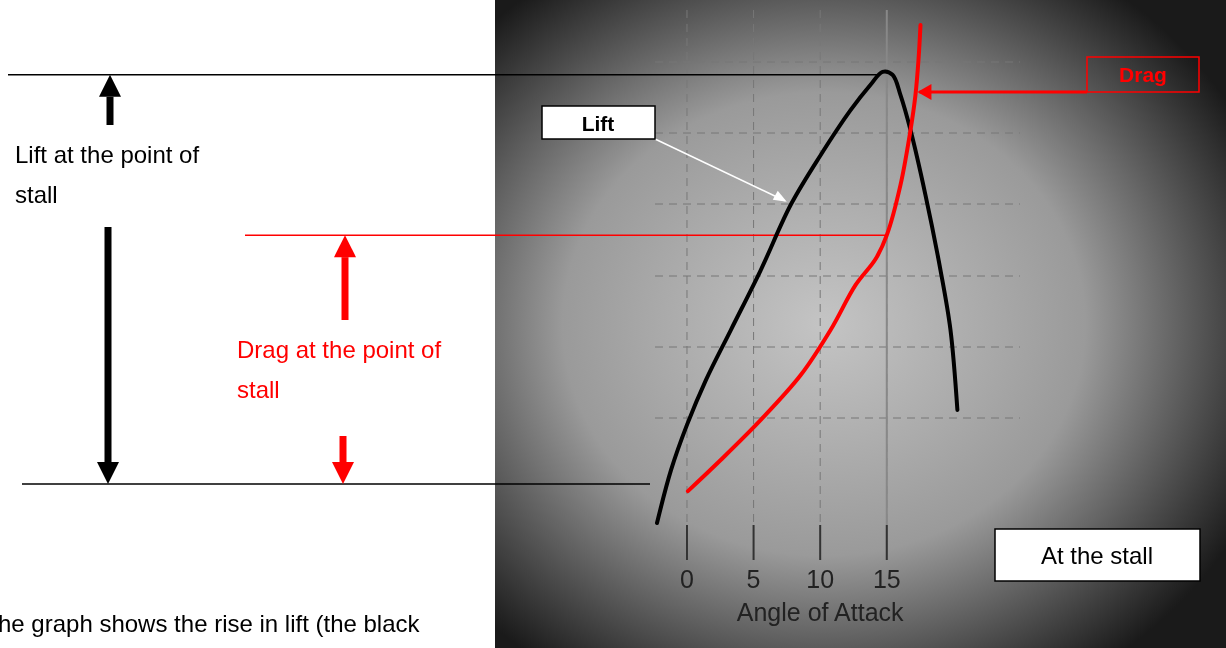 Image resolution: width=1226 pixels, height=648 pixels. I want to click on text: he graph shows the rise in lift (the black, so click(210, 623).